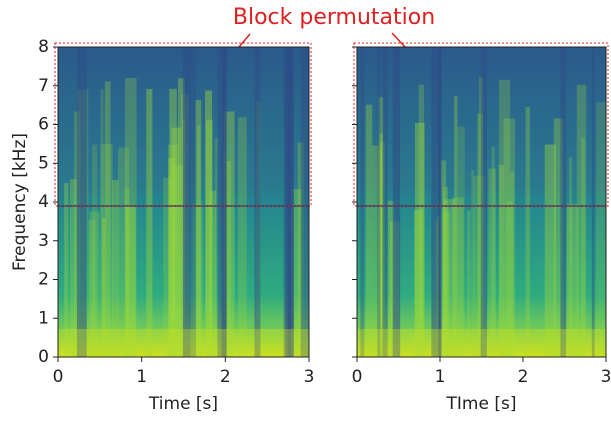  What do you see at coordinates (43, 202) in the screenshot?
I see `y-tick-label: 4` at bounding box center [43, 202].